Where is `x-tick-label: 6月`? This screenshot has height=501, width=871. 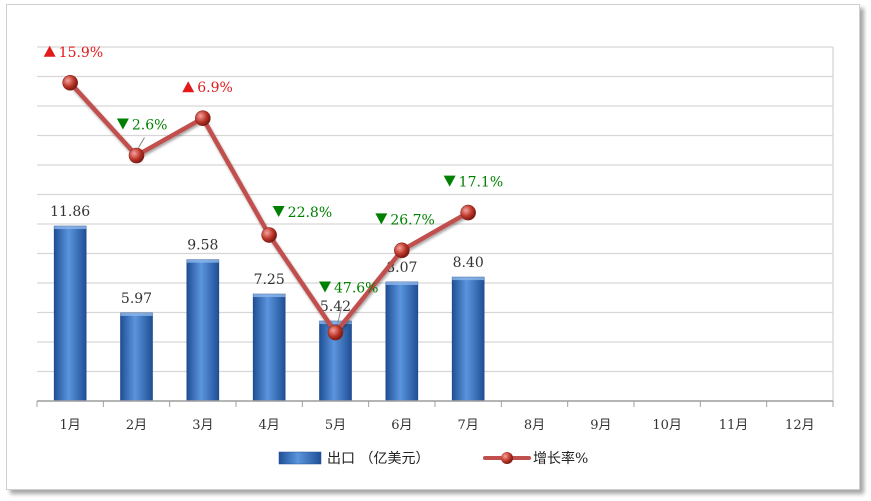
x-tick-label: 6月 is located at coordinates (401, 425).